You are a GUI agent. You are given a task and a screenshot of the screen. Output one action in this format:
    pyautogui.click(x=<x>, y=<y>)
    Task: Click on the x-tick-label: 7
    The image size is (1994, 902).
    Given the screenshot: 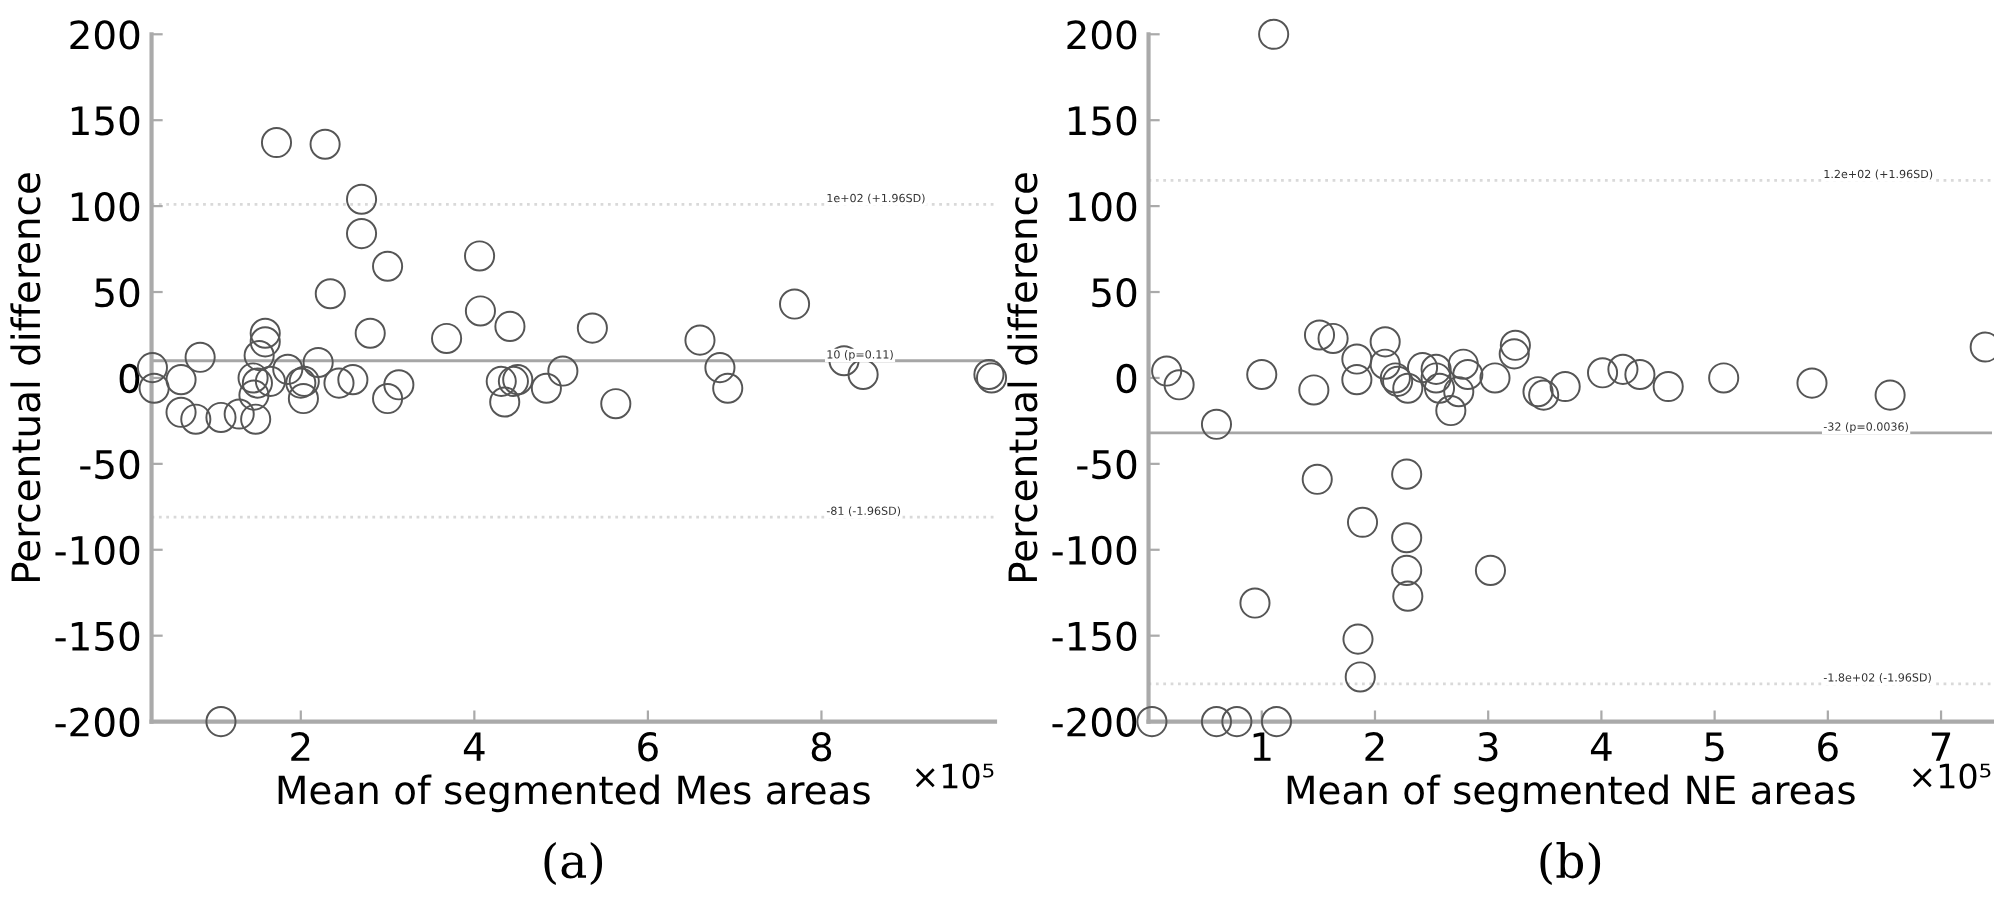 What is the action you would take?
    pyautogui.click(x=1941, y=746)
    